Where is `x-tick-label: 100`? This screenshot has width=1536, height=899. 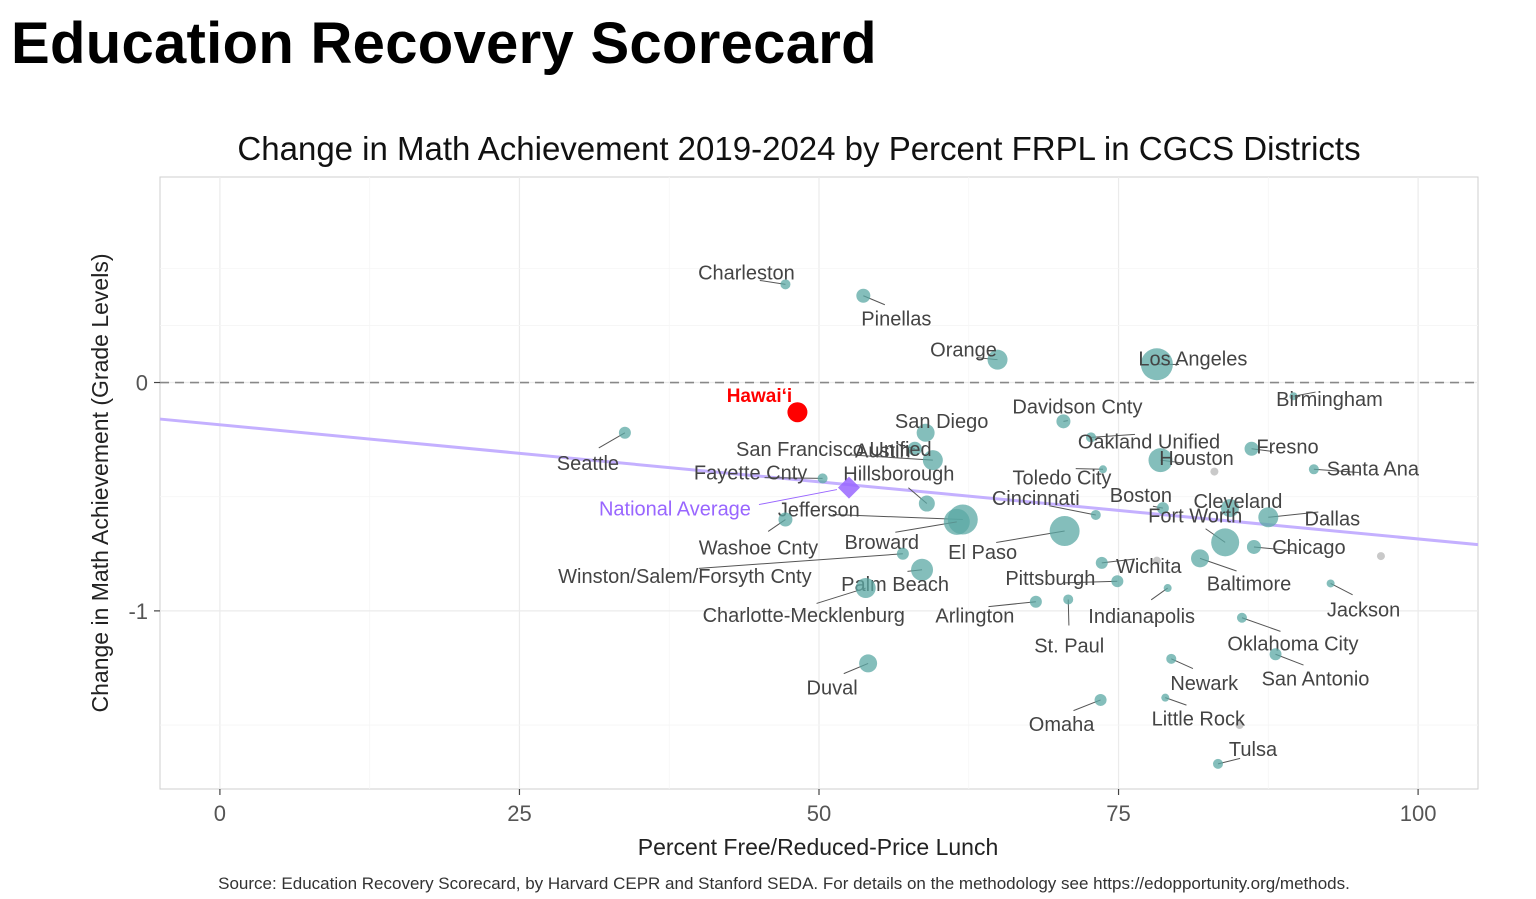 x-tick-label: 100 is located at coordinates (1418, 813).